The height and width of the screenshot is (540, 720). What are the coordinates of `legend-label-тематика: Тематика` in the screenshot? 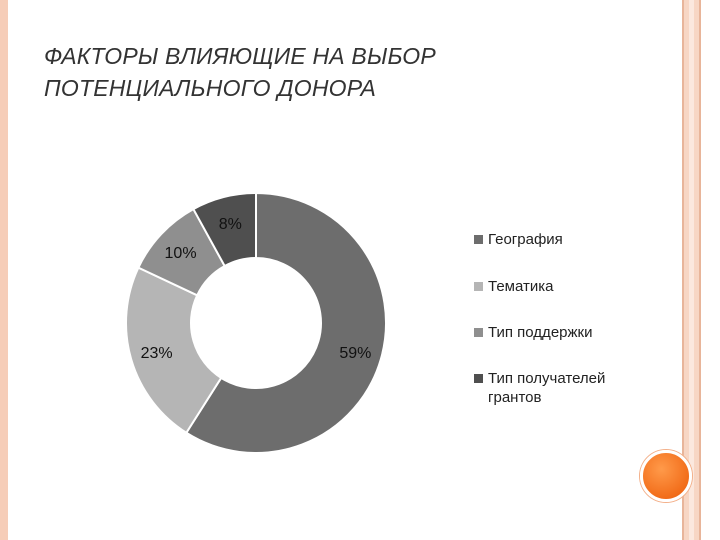 It's located at (521, 286).